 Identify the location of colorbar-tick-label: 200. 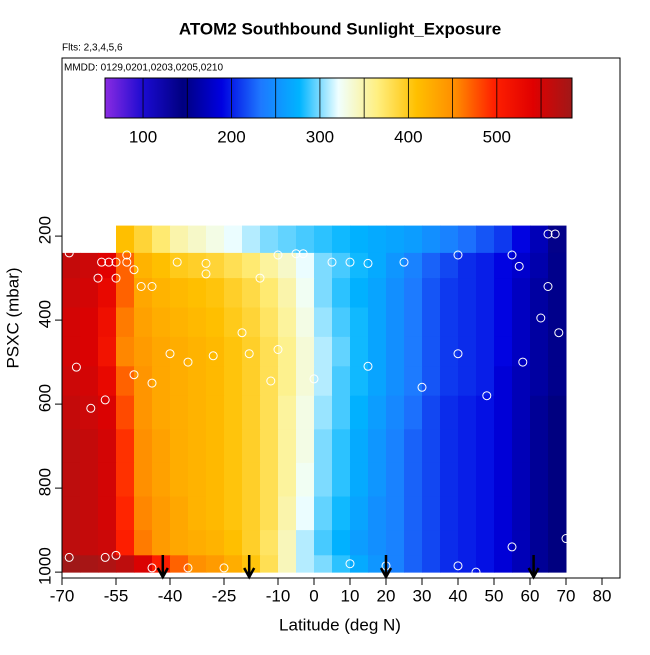
(231, 136).